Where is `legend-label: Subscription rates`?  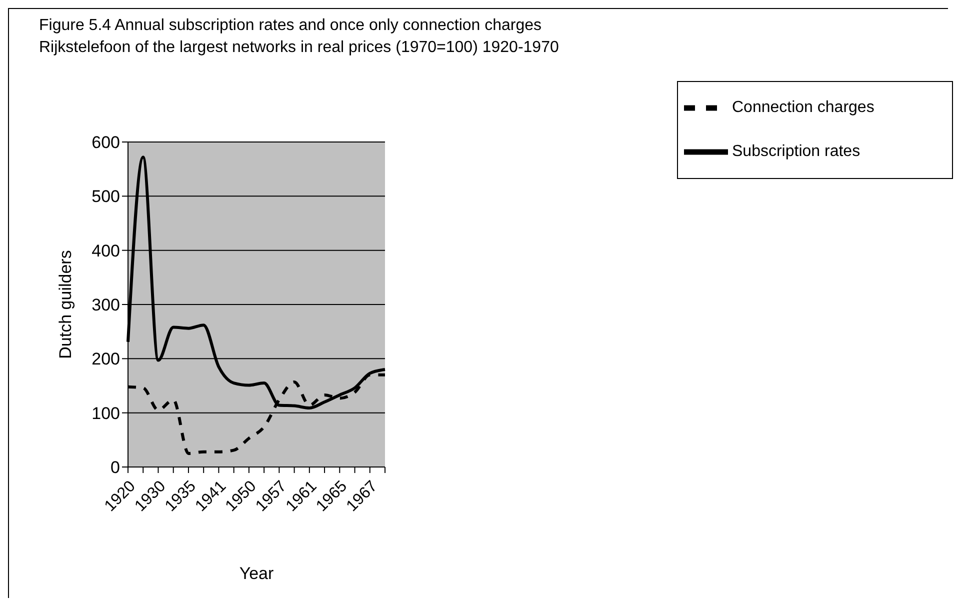 legend-label: Subscription rates is located at coordinates (796, 151).